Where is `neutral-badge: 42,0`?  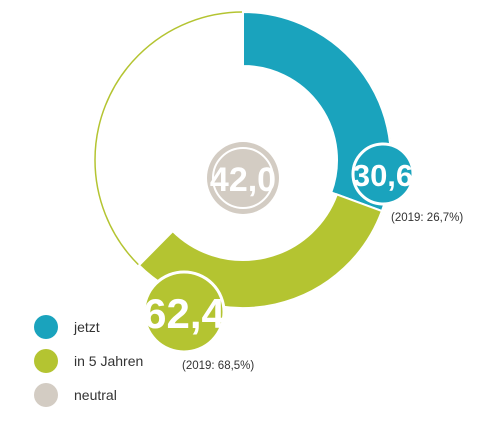 neutral-badge: 42,0 is located at coordinates (243, 178).